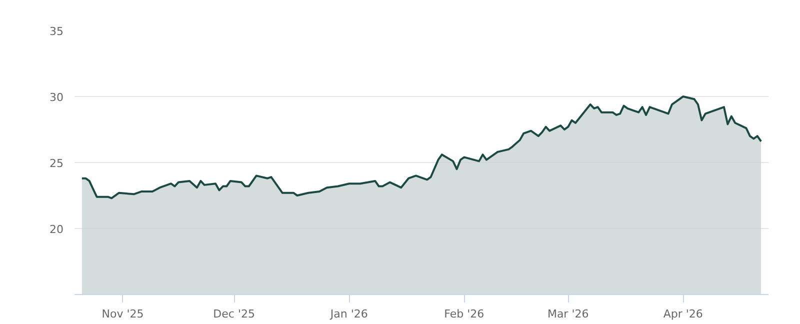  I want to click on x-tick-label: Mar '26, so click(568, 314).